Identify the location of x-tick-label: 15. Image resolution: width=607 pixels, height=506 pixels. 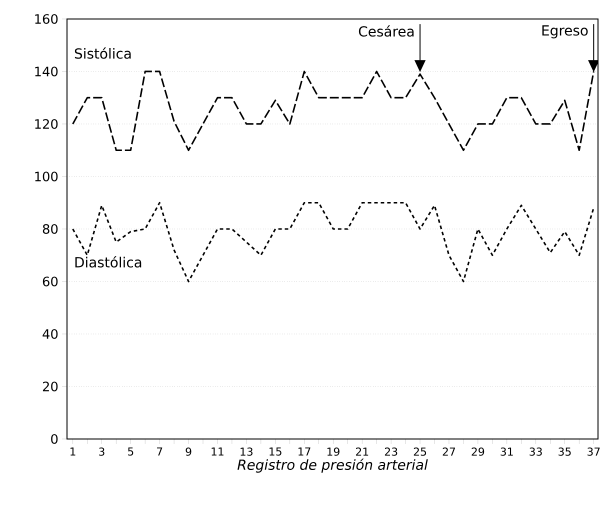
(276, 452).